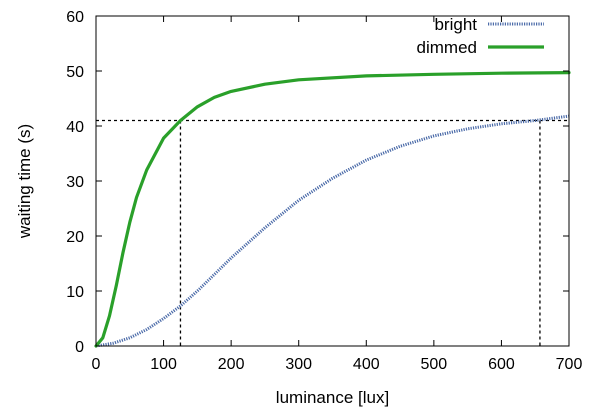 The image size is (609, 409). What do you see at coordinates (298, 364) in the screenshot?
I see `x-tick-label: 300` at bounding box center [298, 364].